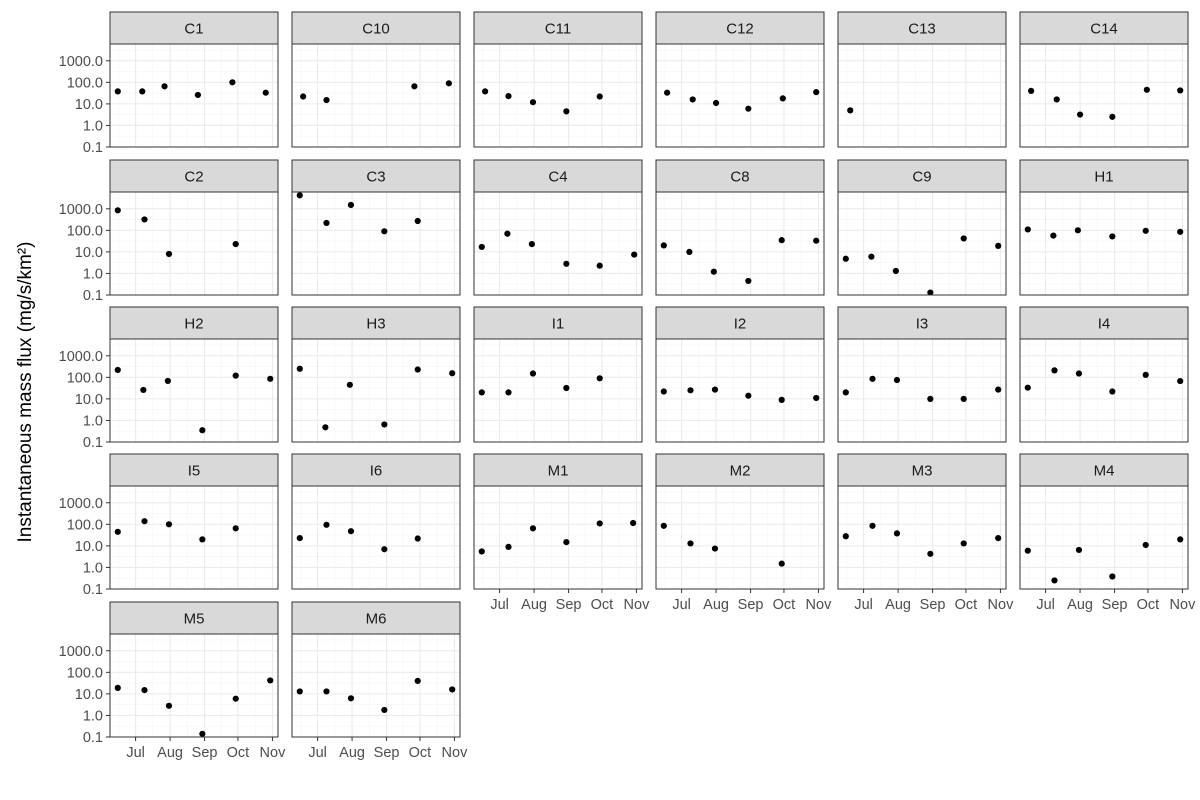 This screenshot has width=1200, height=800. I want to click on facet-panel-i1: I1, so click(558, 374).